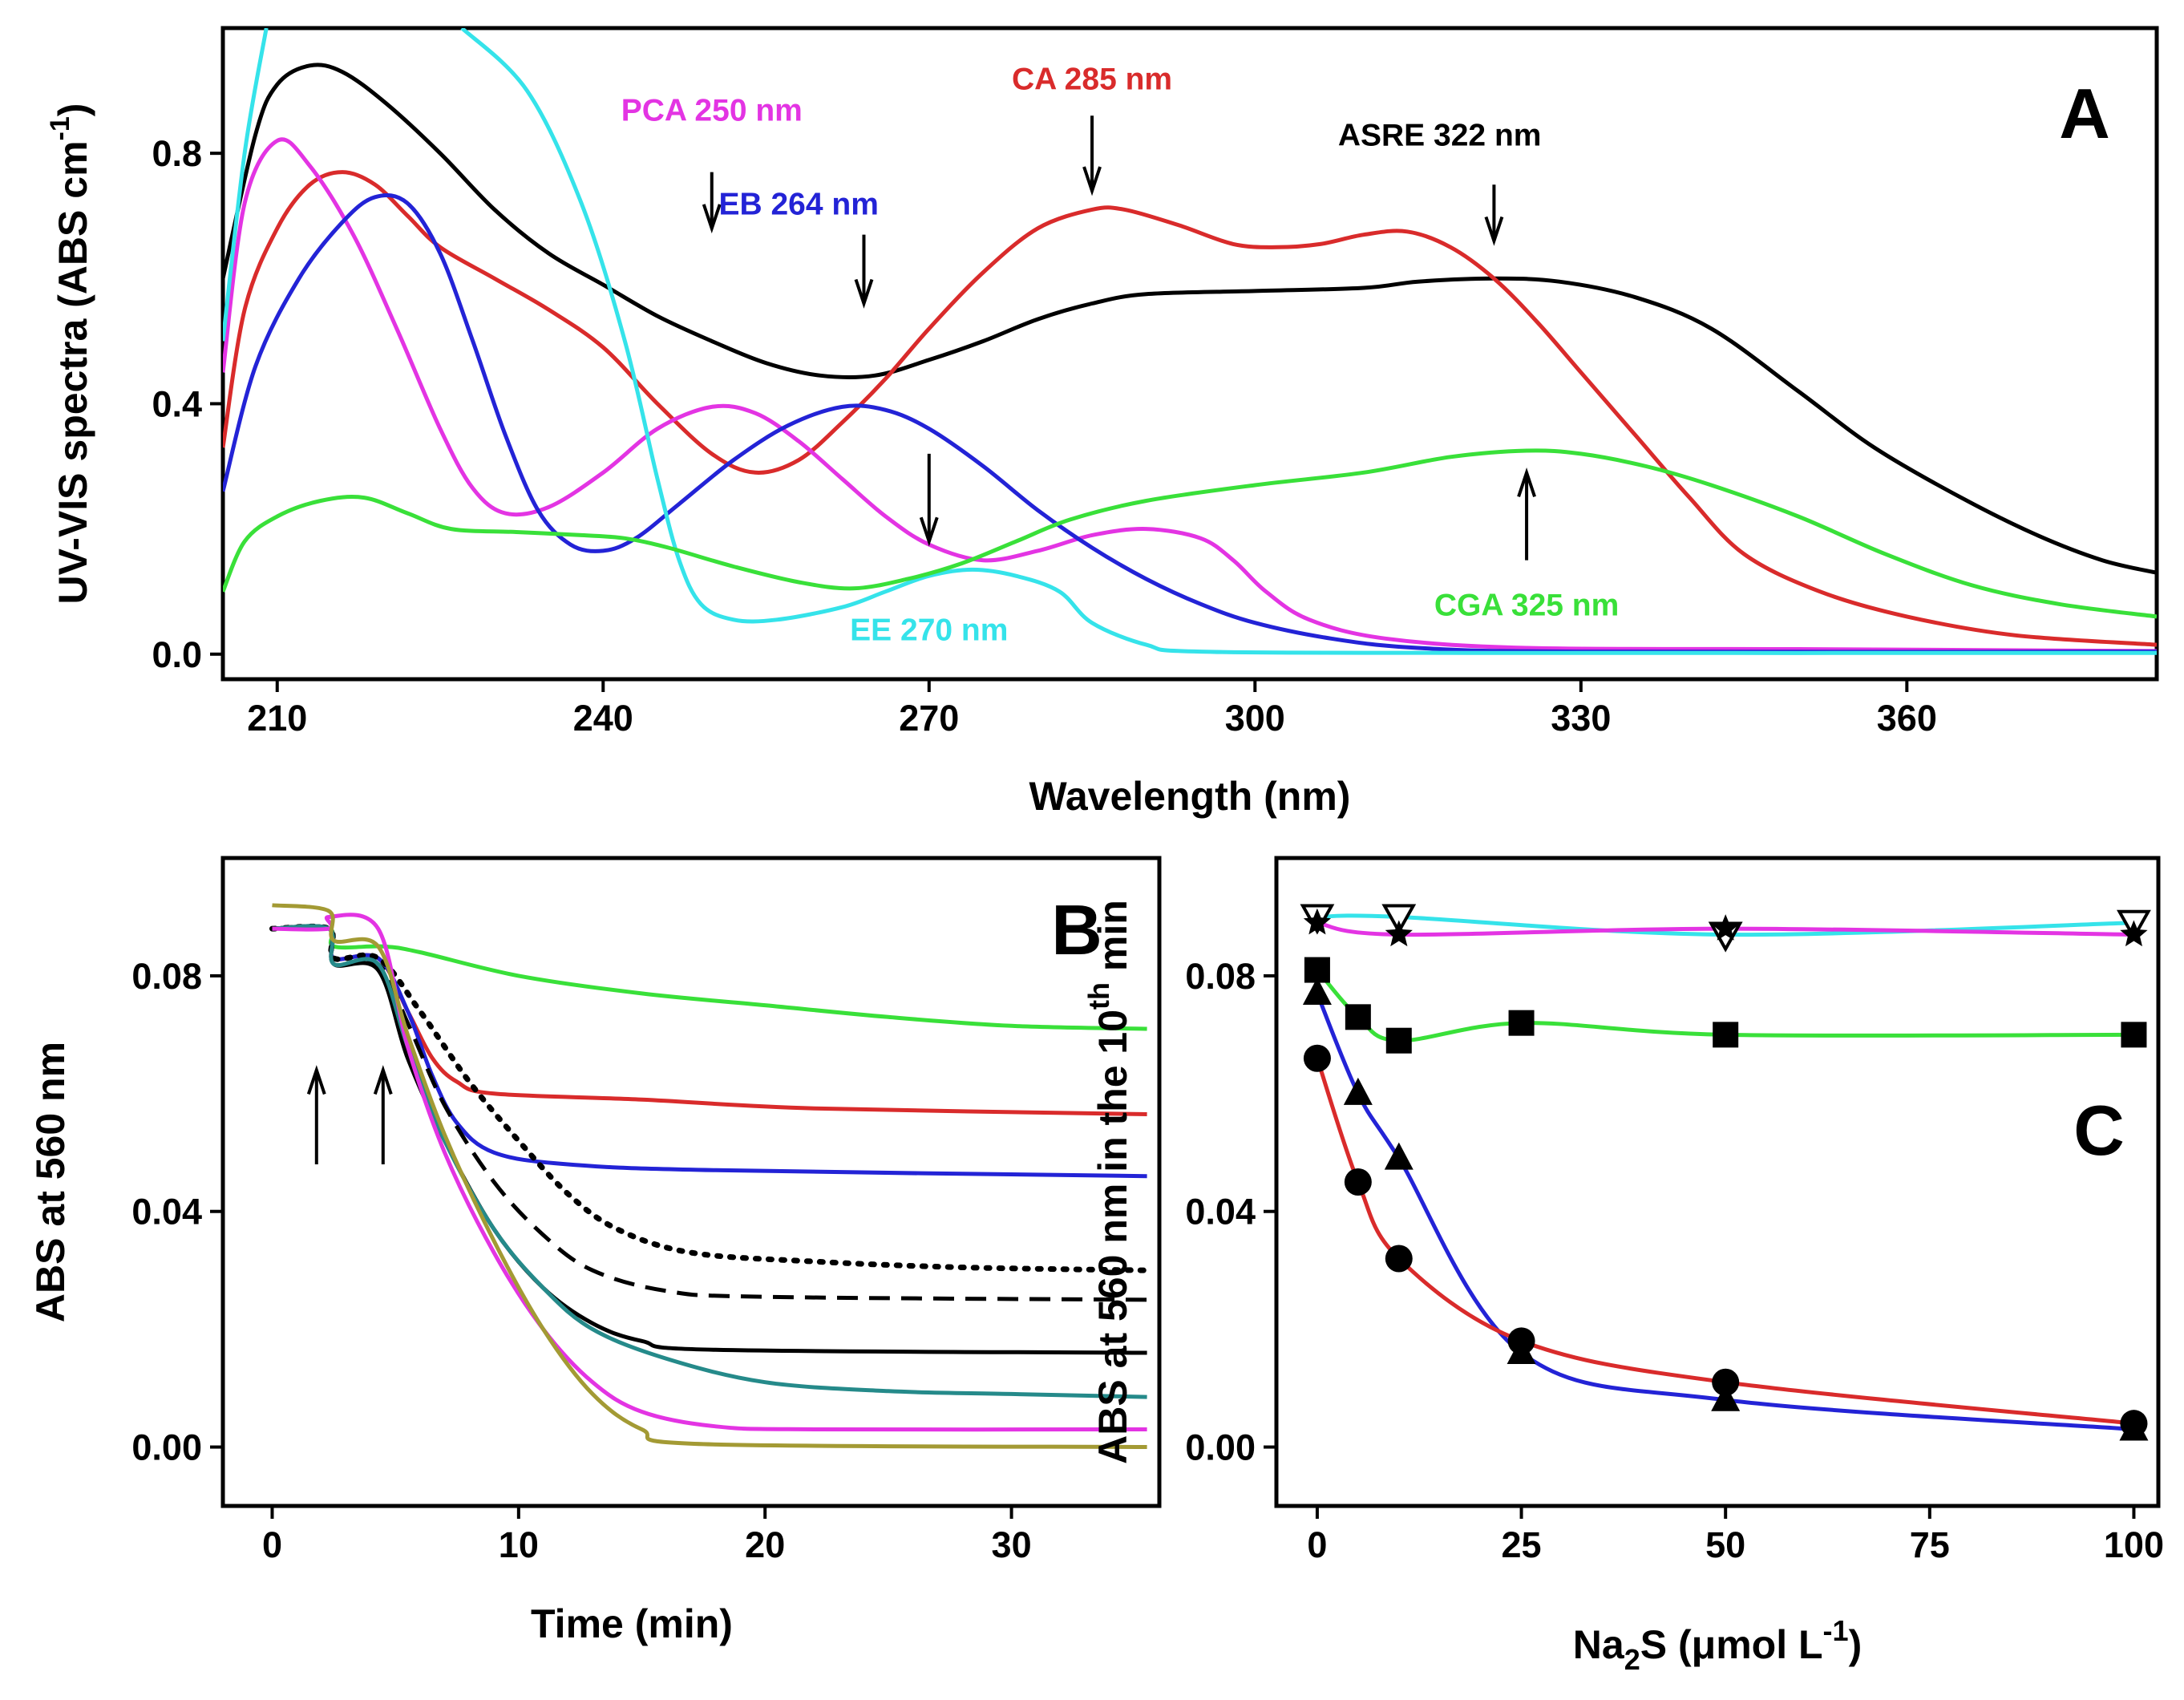 Image resolution: width=2184 pixels, height=1700 pixels. I want to click on annotation-label-5: EE 270 nm, so click(929, 630).